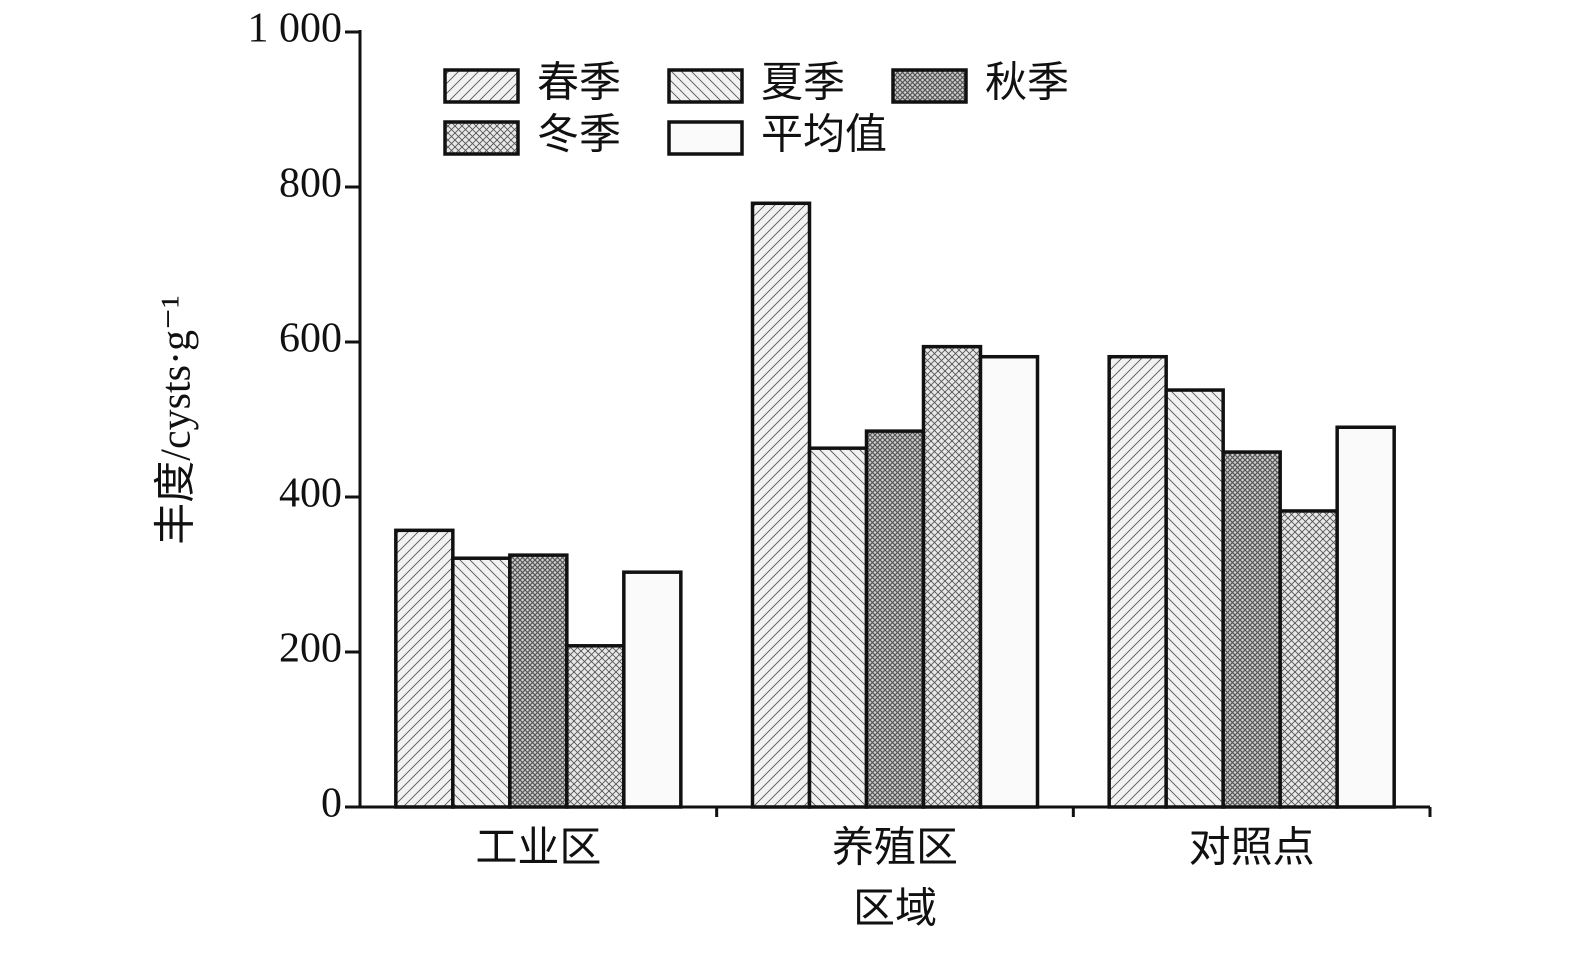 The width and height of the screenshot is (1575, 955). I want to click on y-tick-label: 400, so click(310, 494).